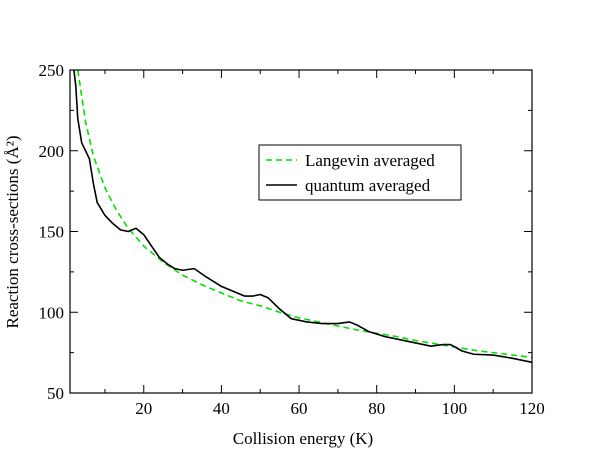  Describe the element at coordinates (52, 232) in the screenshot. I see `y-tick-label: 150` at that location.